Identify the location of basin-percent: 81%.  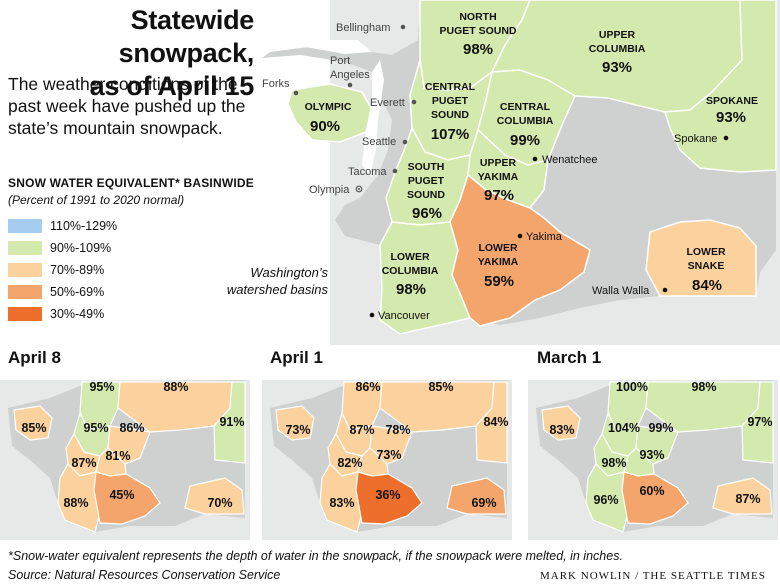
(117, 456).